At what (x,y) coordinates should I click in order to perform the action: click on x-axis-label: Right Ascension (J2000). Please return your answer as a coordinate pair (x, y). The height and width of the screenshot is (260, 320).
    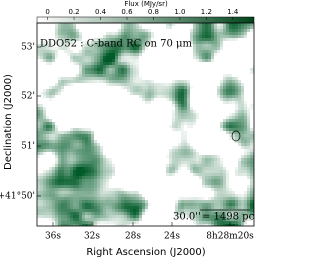
    Looking at the image, I should click on (145, 252).